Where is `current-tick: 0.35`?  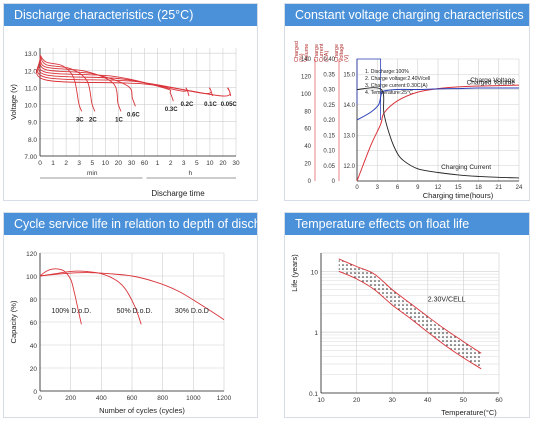 current-tick: 0.35 is located at coordinates (329, 75).